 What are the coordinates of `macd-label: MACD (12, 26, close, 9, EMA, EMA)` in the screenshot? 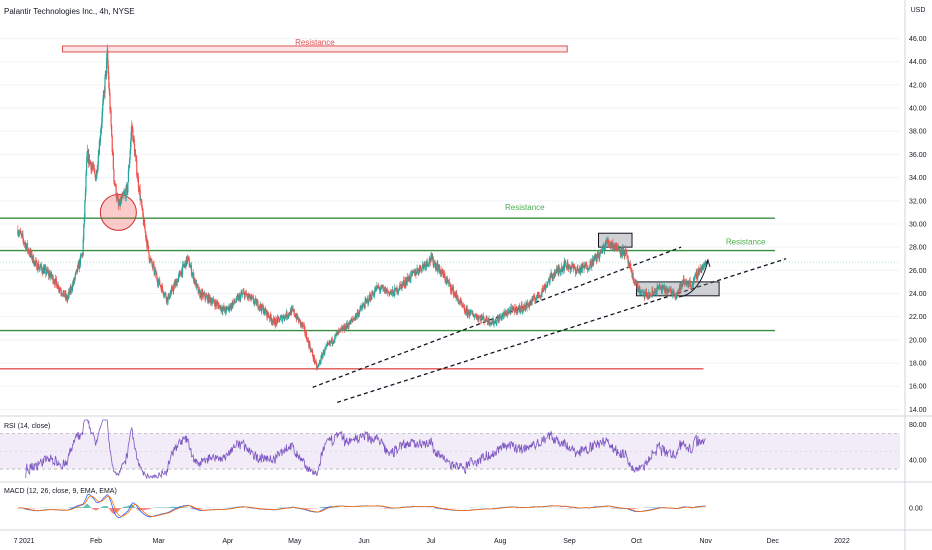 It's located at (60, 491).